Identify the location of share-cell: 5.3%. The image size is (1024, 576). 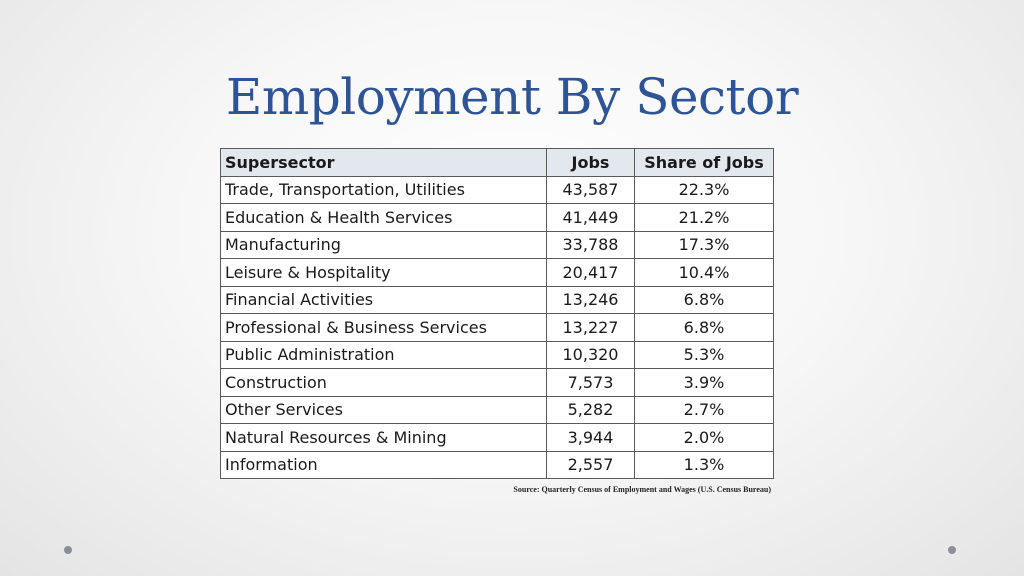
(704, 354).